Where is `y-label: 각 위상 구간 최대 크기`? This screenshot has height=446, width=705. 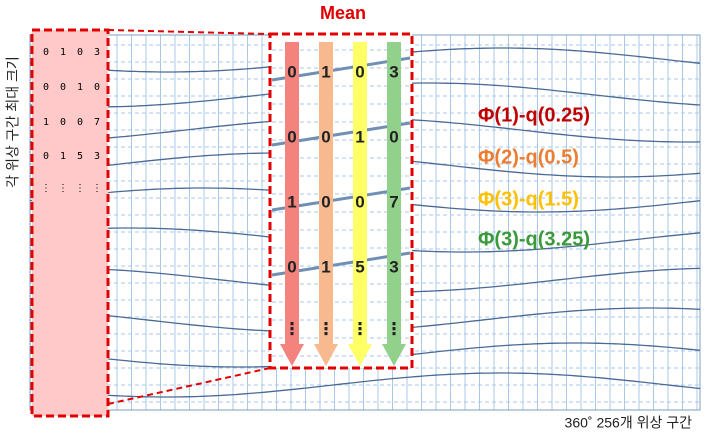 y-label: 각 위상 구간 최대 크기 is located at coordinates (13, 121).